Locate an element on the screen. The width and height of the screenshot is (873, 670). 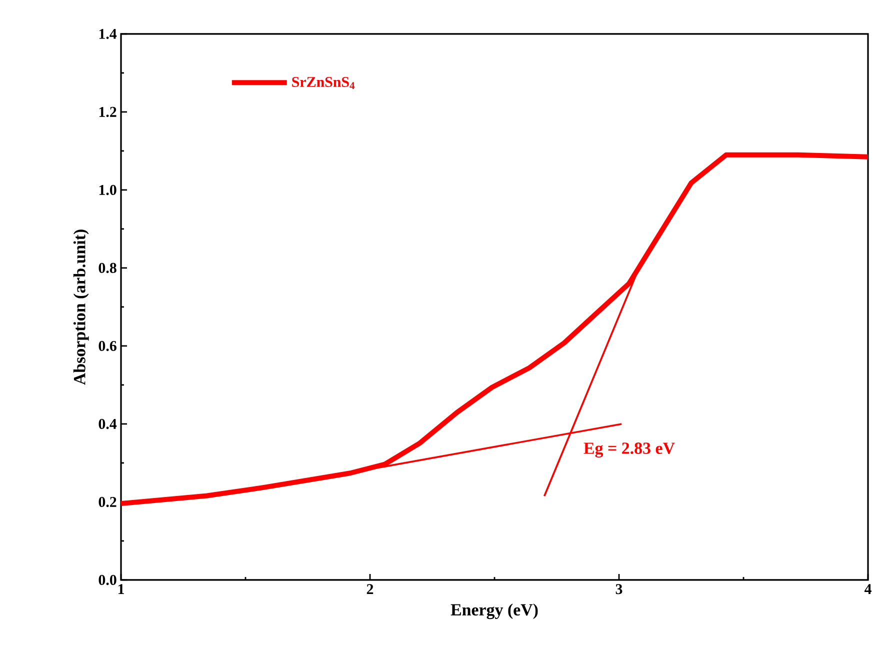
legend-label: SrZnSnS$_{4}$ is located at coordinates (323, 83).